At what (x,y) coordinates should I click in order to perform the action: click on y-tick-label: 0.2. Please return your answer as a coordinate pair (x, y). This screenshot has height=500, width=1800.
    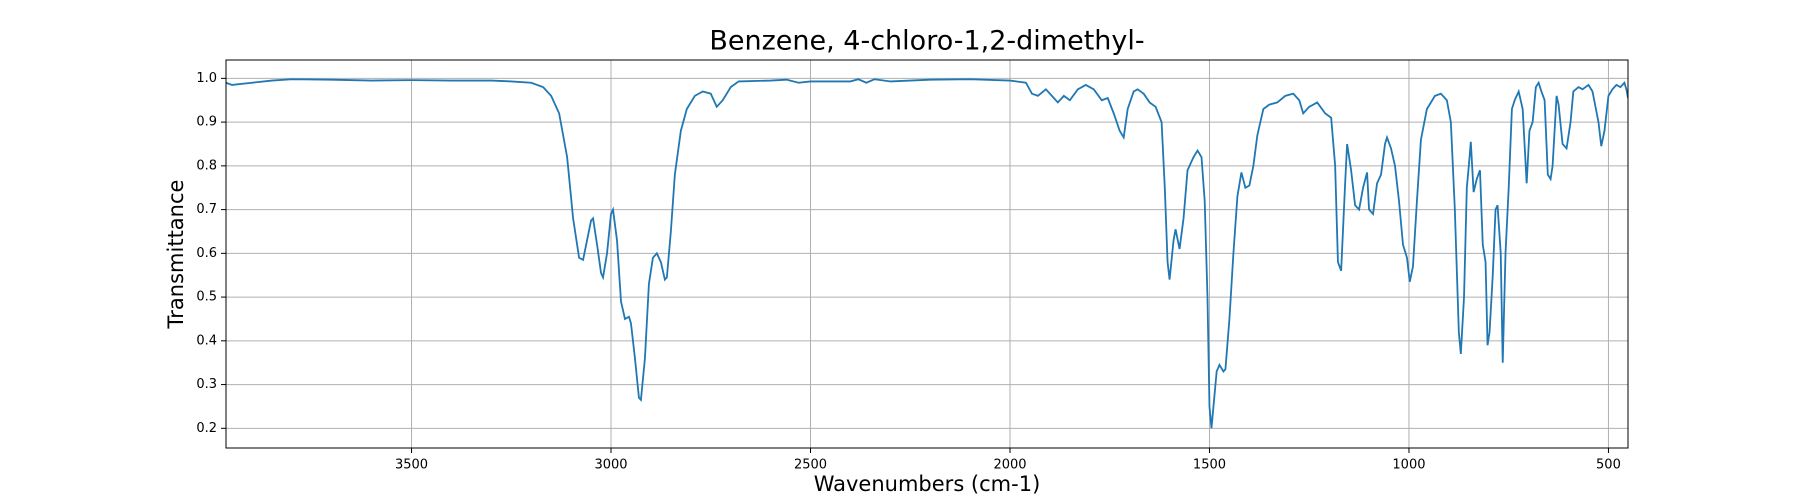
    Looking at the image, I should click on (206, 428).